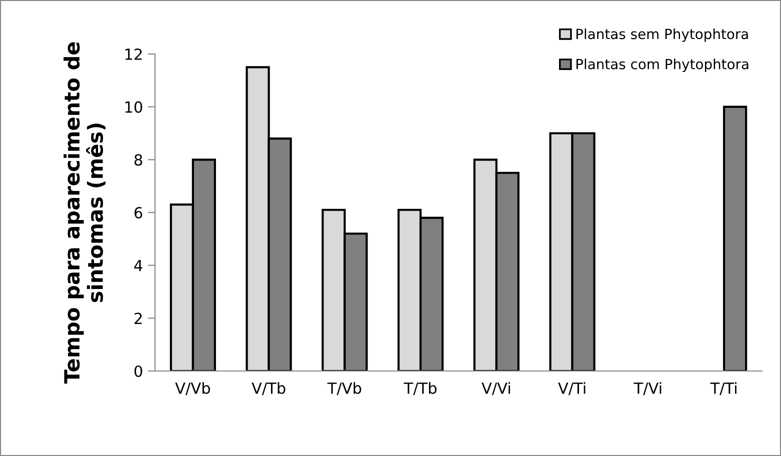 Image resolution: width=781 pixels, height=456 pixels. I want to click on y-axis-title: Tempo para aparecimento de sintomas (mês), so click(85, 213).